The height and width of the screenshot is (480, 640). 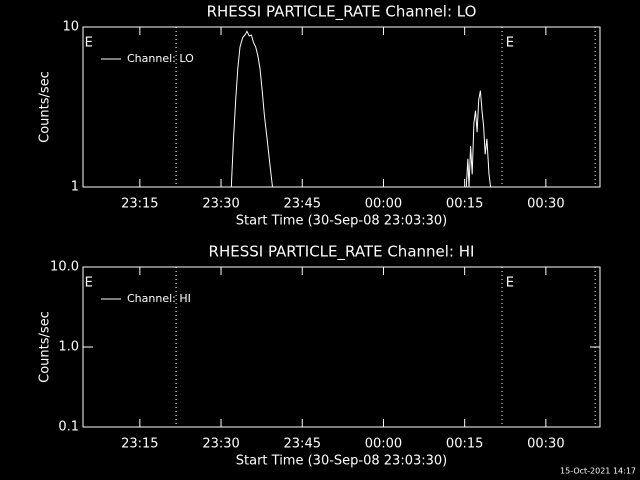 What do you see at coordinates (160, 58) in the screenshot?
I see `legend-label: Channel: LO` at bounding box center [160, 58].